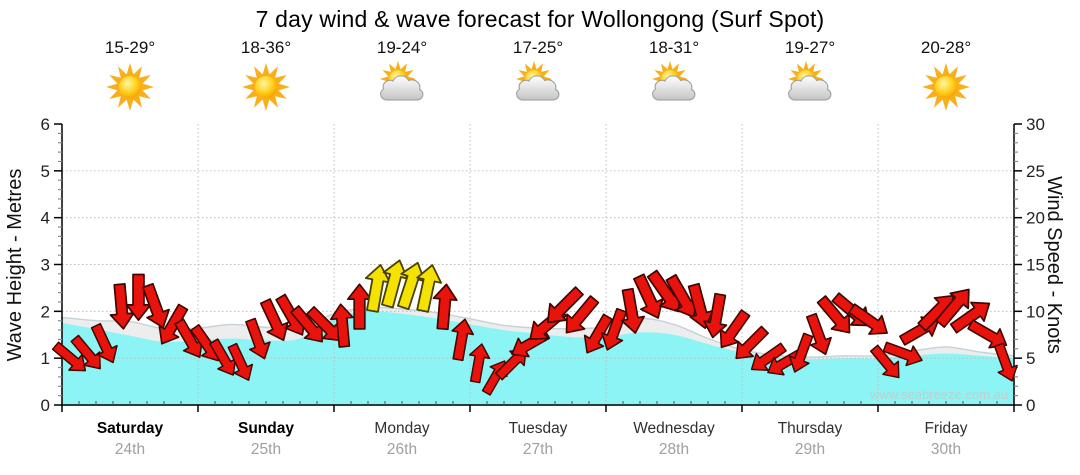  What do you see at coordinates (45, 124) in the screenshot?
I see `left-axis-tick-label: 6` at bounding box center [45, 124].